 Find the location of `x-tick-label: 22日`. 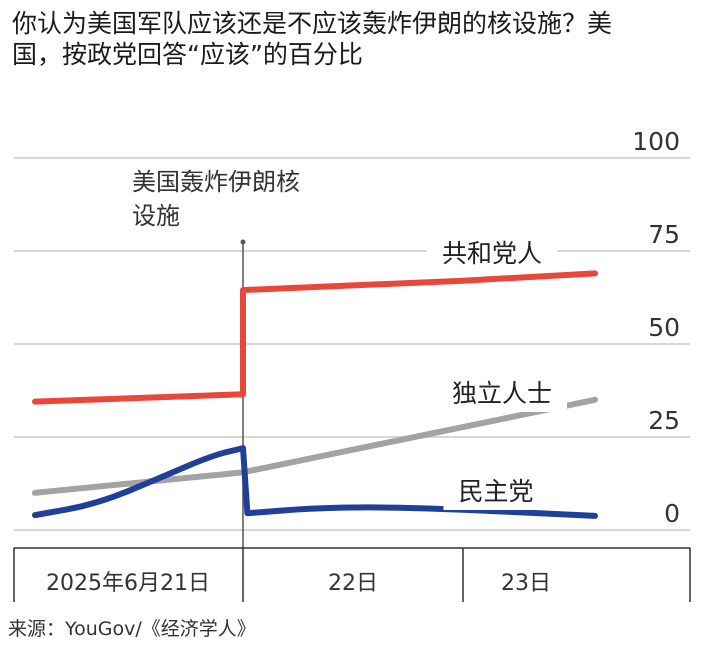

x-tick-label: 22日 is located at coordinates (353, 583).